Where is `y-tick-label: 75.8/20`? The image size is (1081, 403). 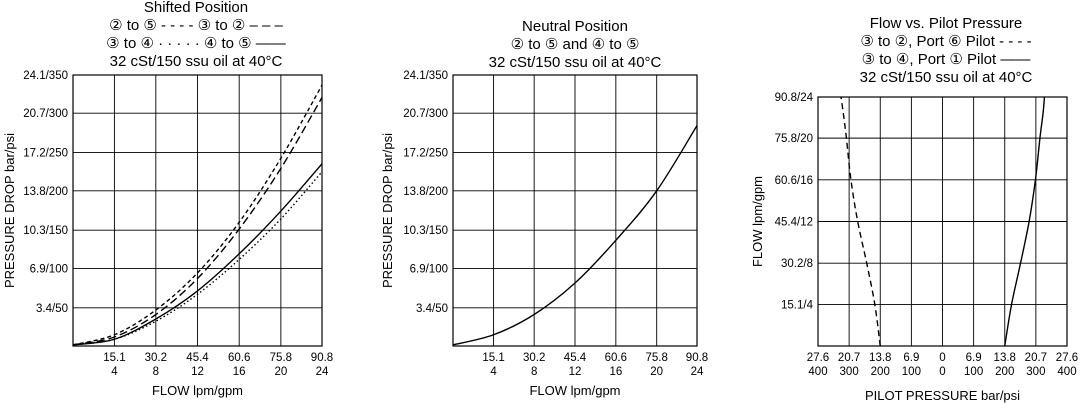 y-tick-label: 75.8/20 is located at coordinates (794, 139).